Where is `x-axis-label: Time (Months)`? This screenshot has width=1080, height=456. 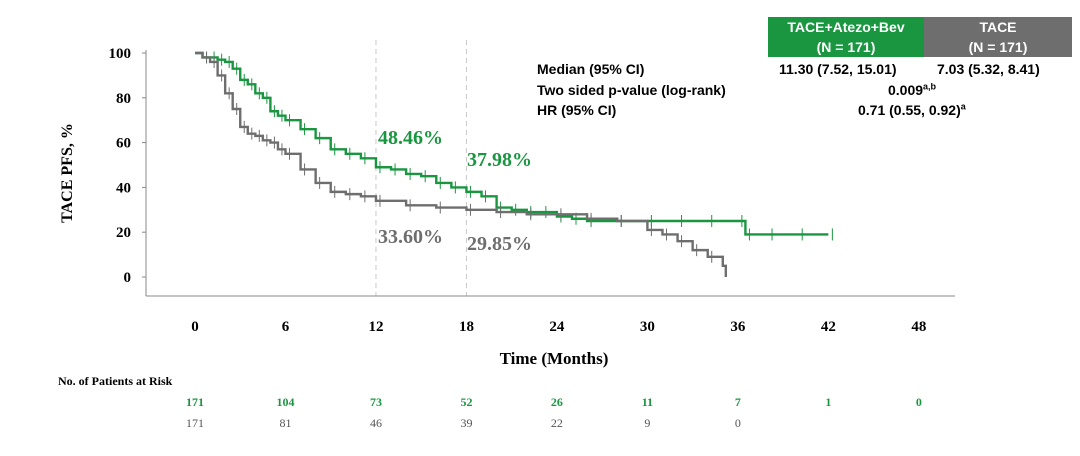
x-axis-label: Time (Months) is located at coordinates (554, 358).